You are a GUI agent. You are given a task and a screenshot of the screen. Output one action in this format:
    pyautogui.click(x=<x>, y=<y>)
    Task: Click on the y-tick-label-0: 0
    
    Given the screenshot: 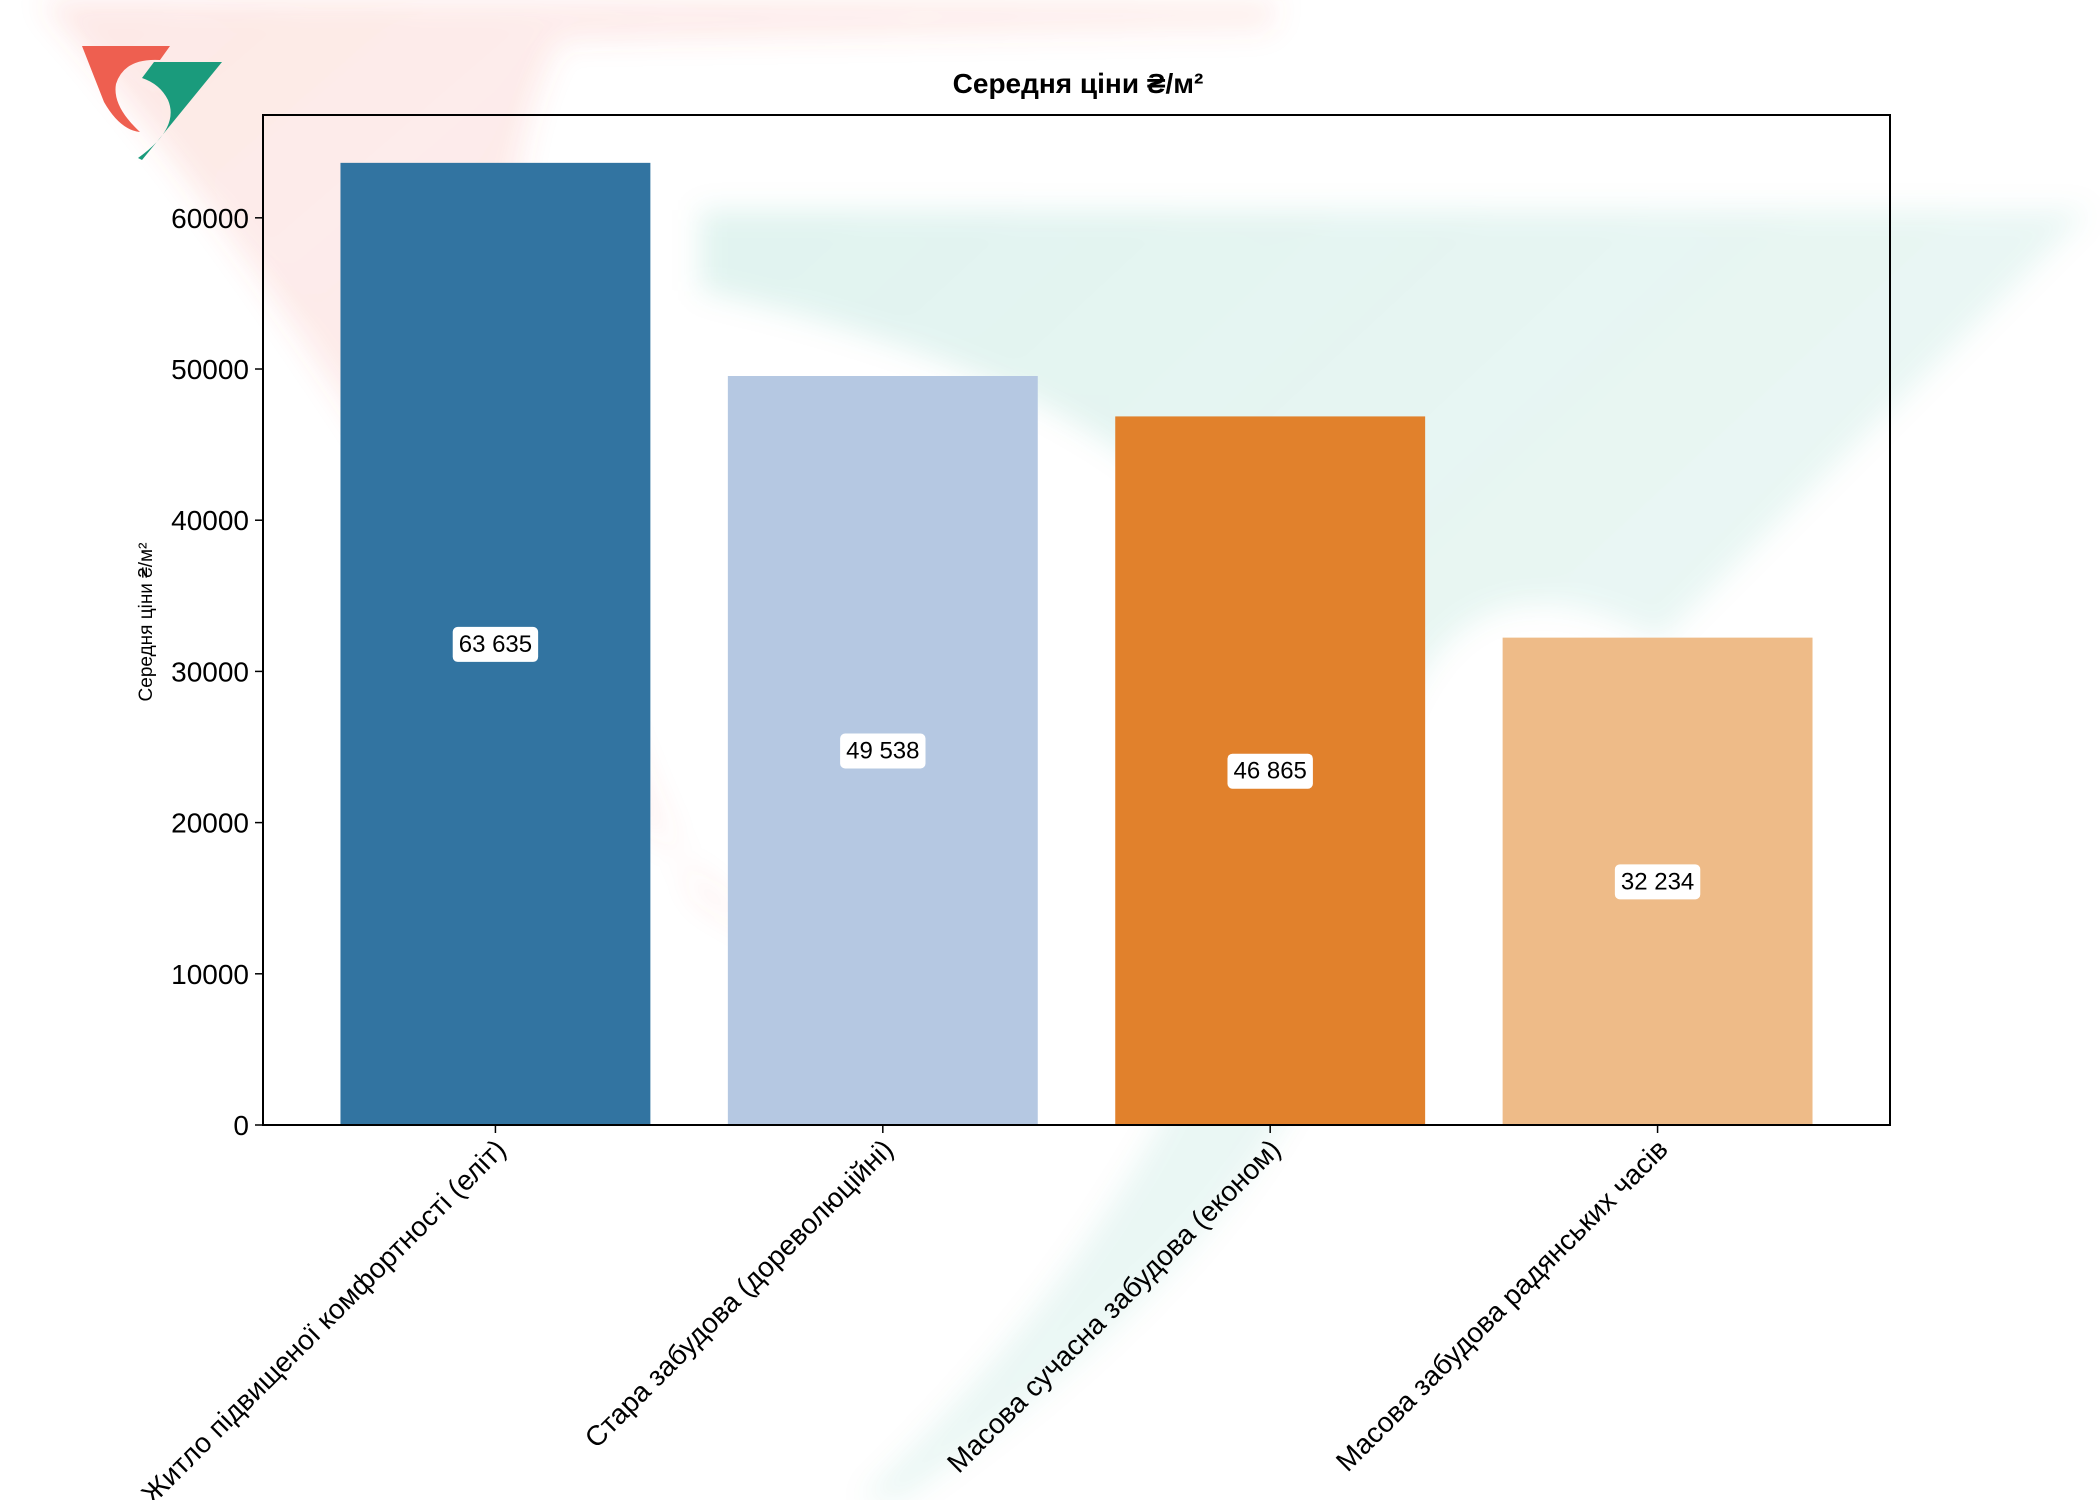 What is the action you would take?
    pyautogui.click(x=241, y=1125)
    